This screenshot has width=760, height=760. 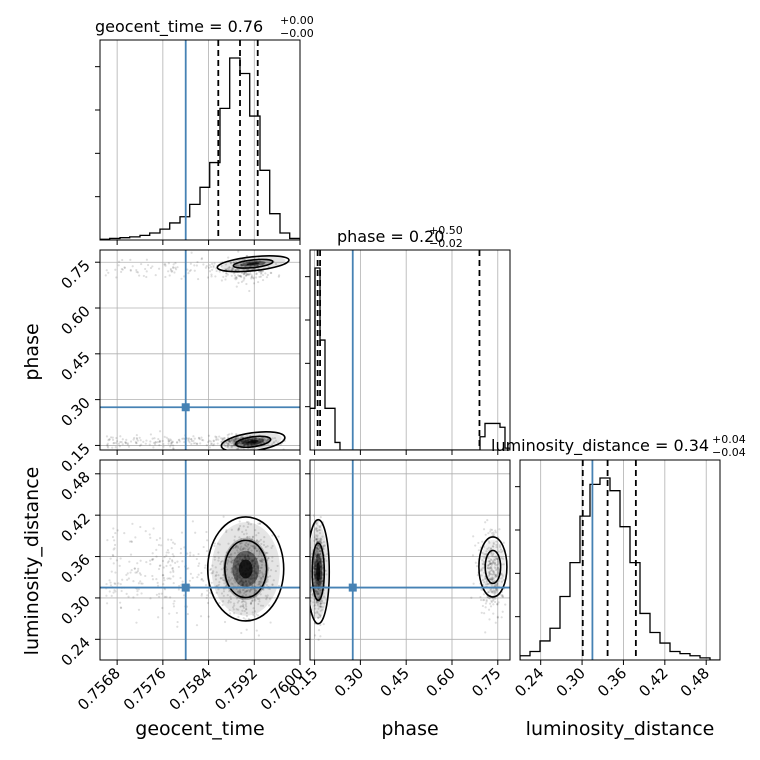 I want to click on panel-phase-vs-geocent-time-samples, so click(x=195, y=350).